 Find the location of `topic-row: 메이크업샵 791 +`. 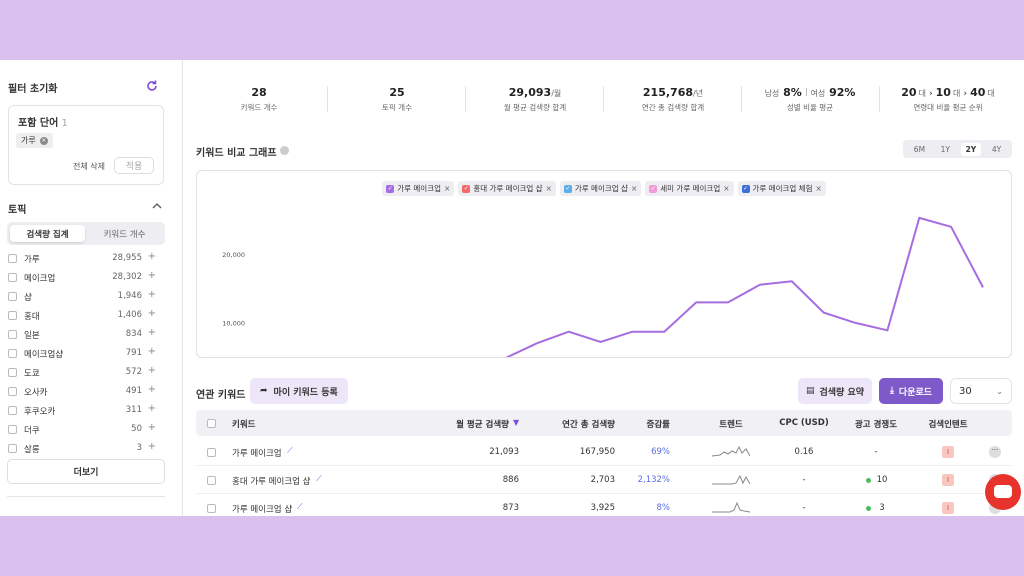

topic-row: 메이크업샵 791 + is located at coordinates (83, 353).